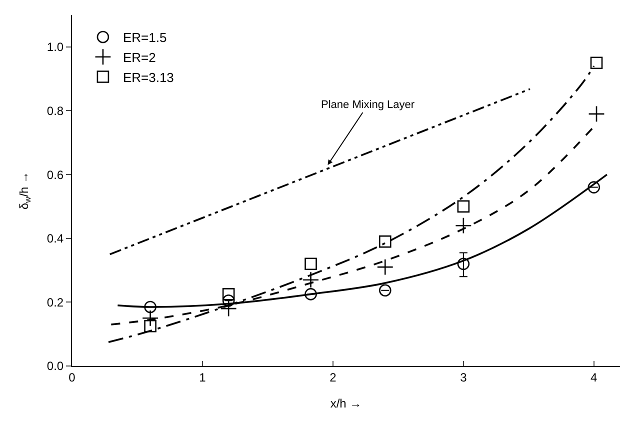 The height and width of the screenshot is (426, 630). I want to click on x-tick-label: 2, so click(333, 377).